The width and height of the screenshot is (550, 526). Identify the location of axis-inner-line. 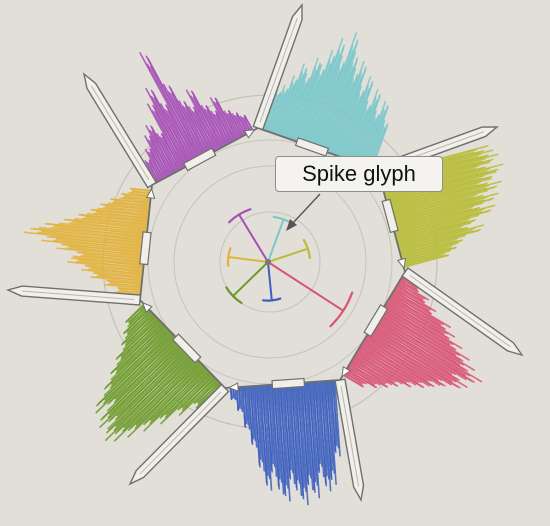
(460, 311).